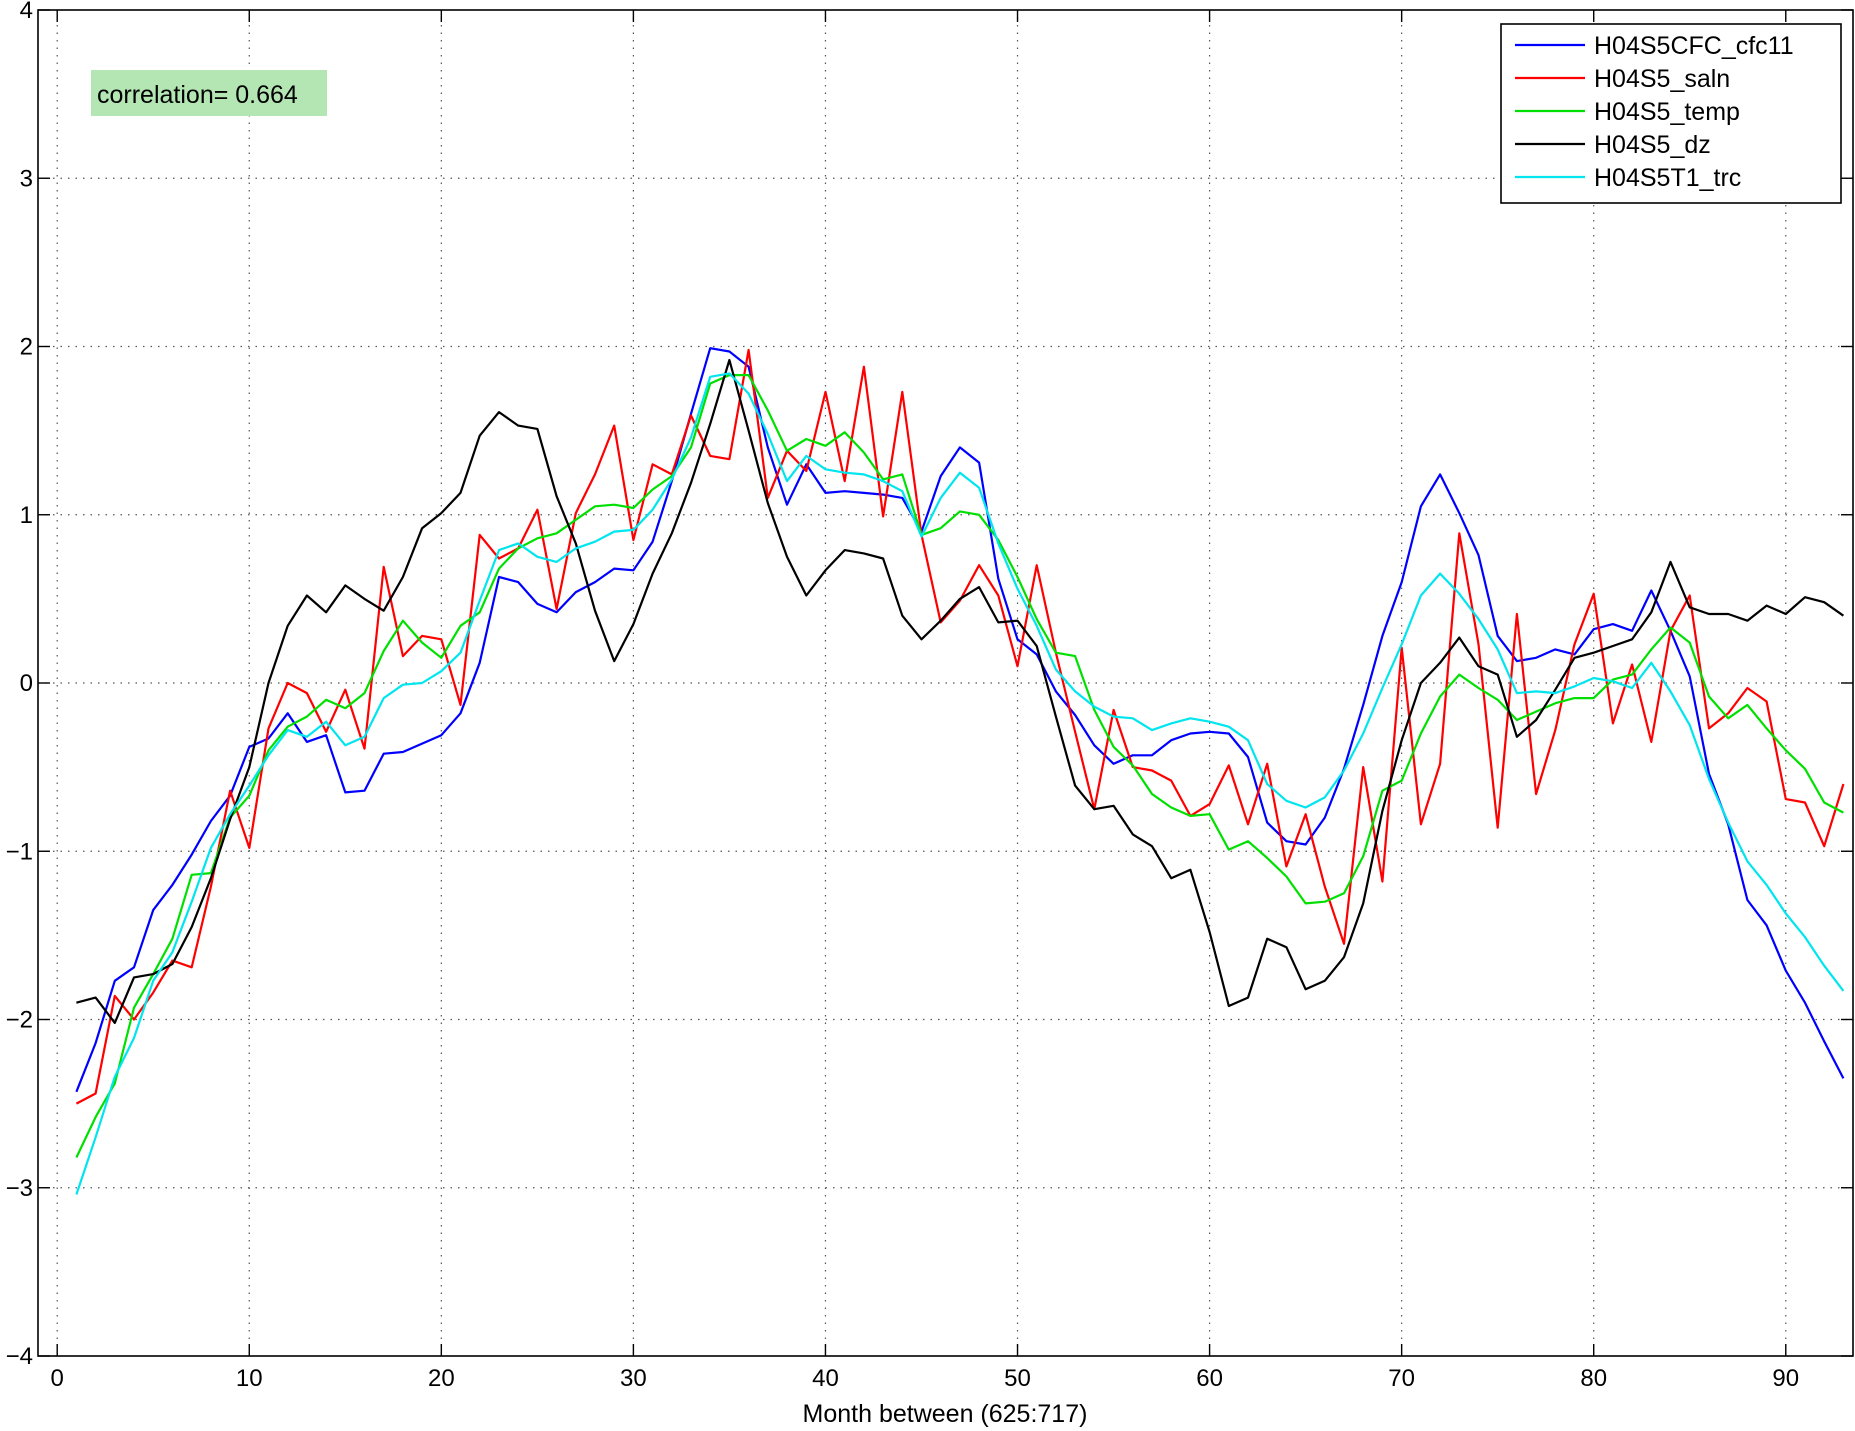  I want to click on y-tick-label: 2, so click(26, 347).